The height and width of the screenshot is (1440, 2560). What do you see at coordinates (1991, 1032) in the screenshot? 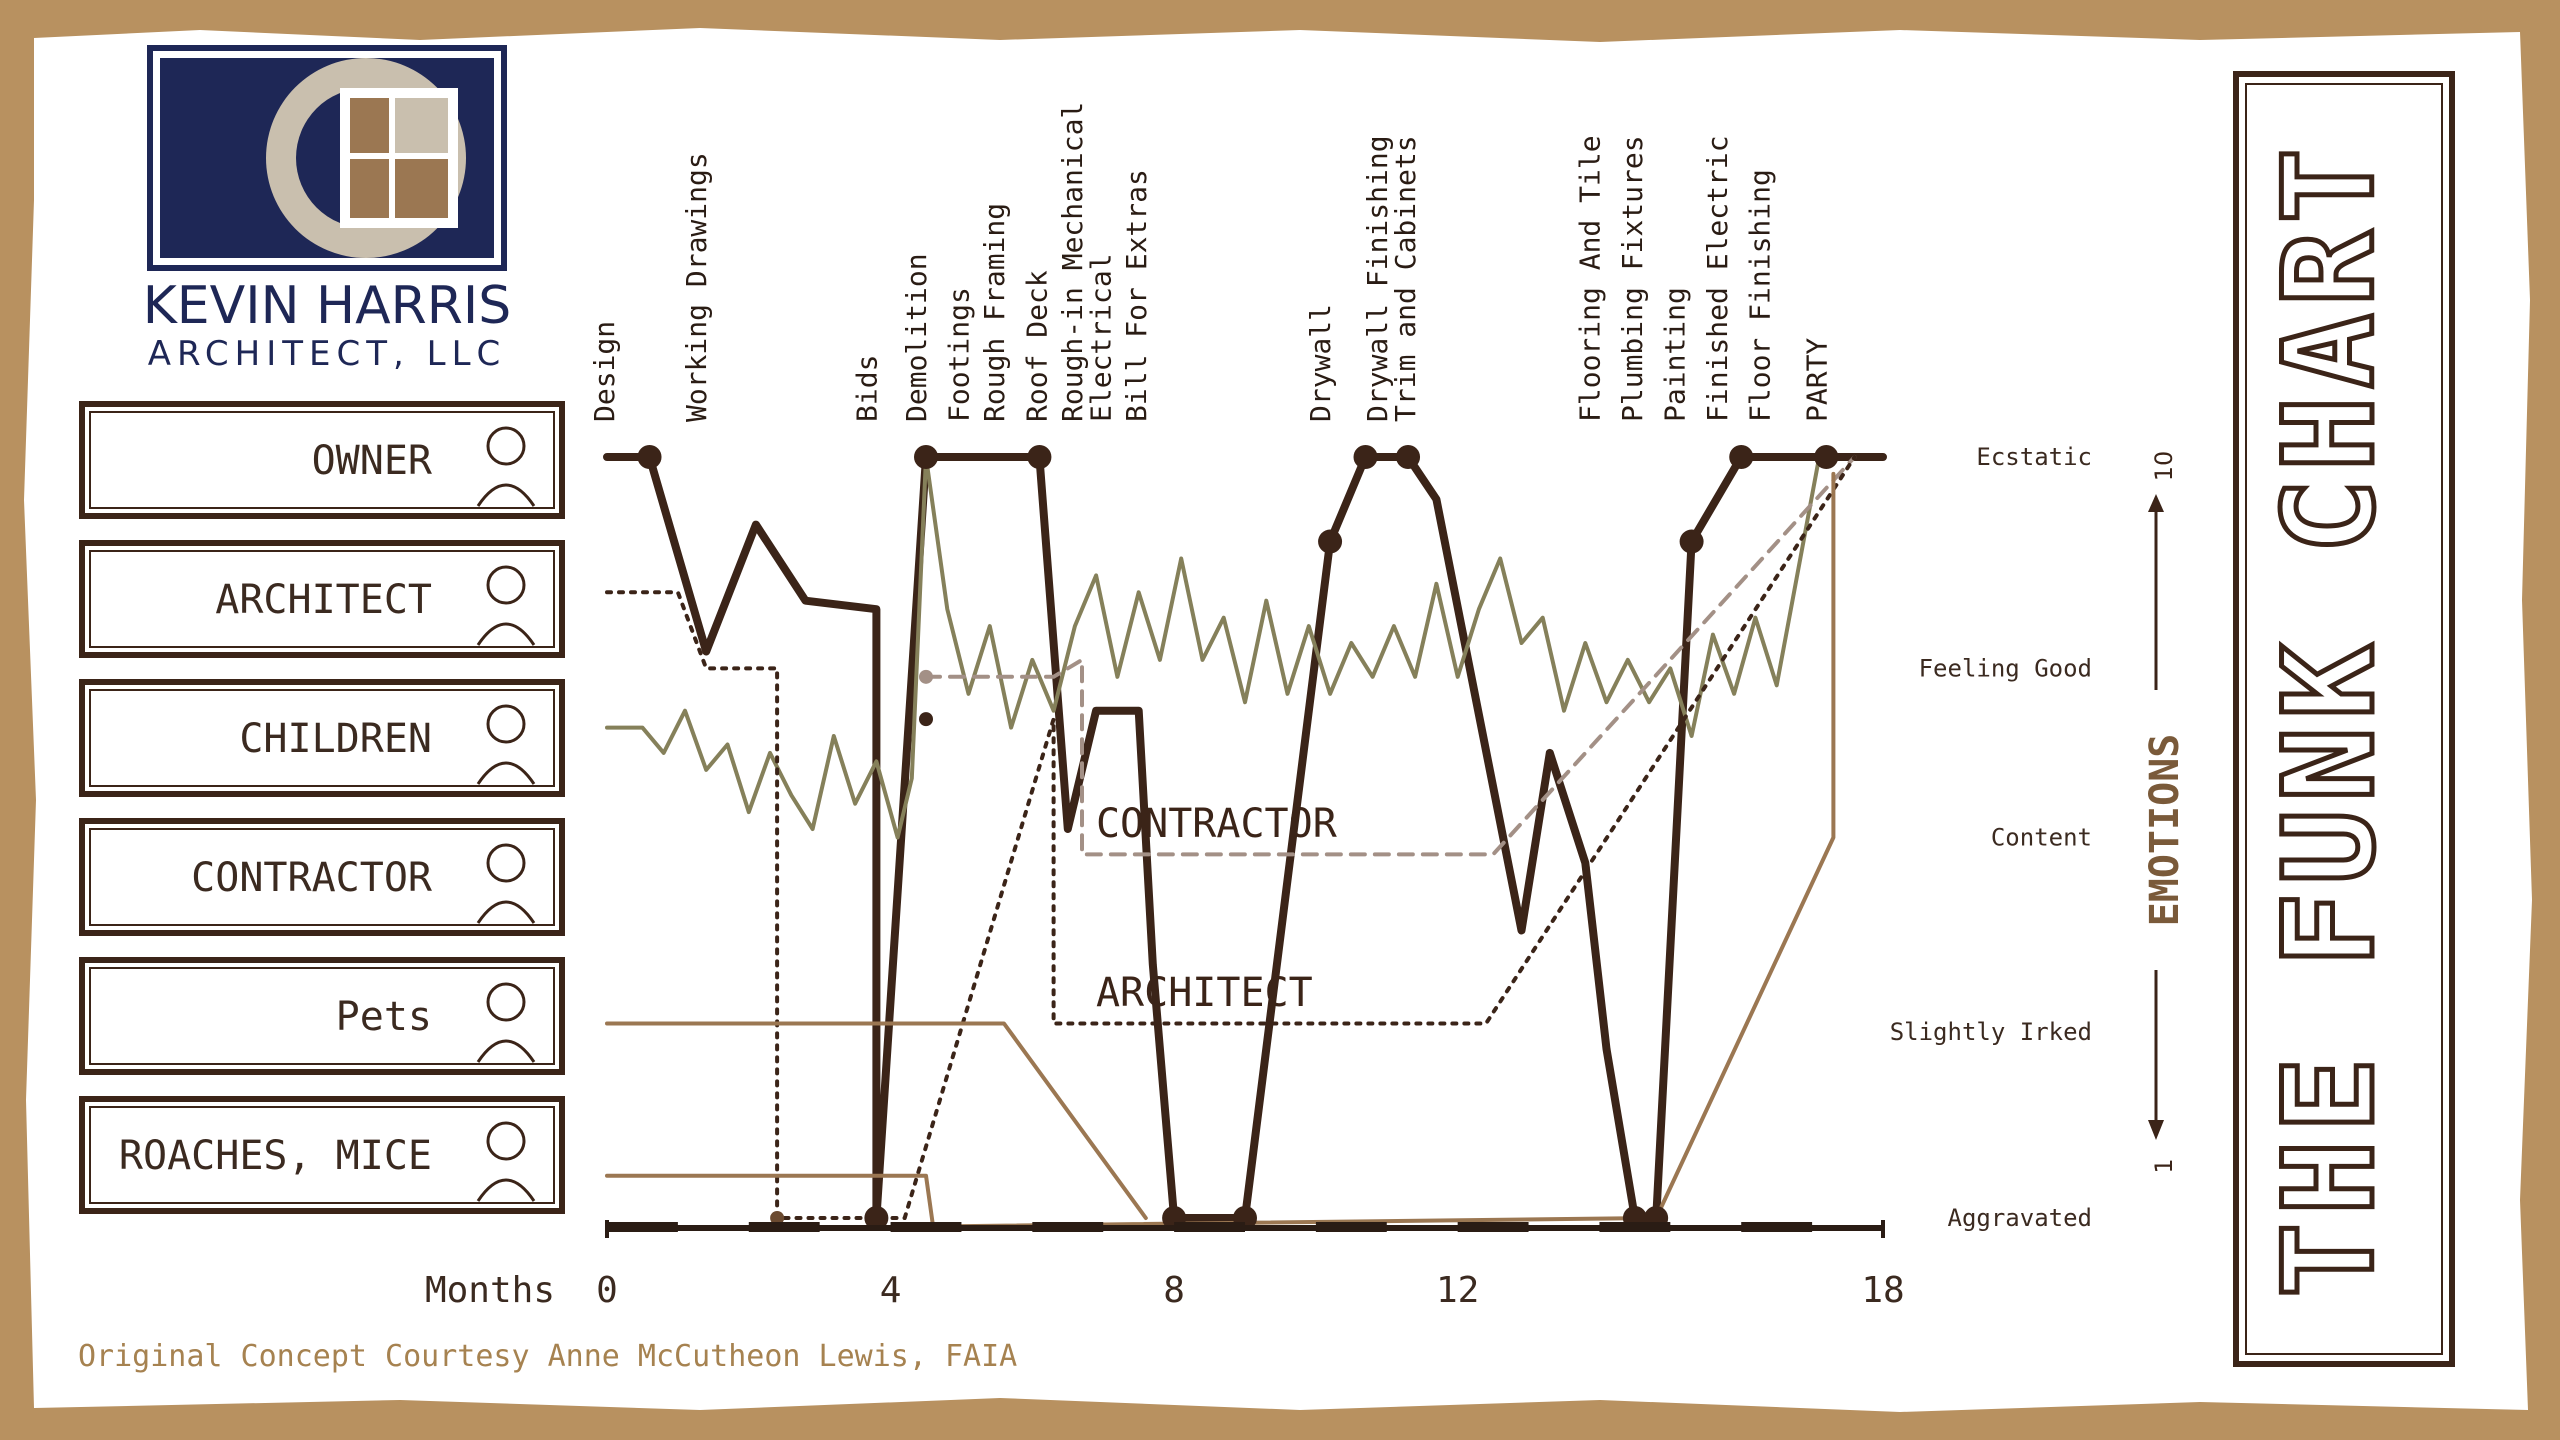
I see `emotion-level-slightly-irked: Slightly Irked` at bounding box center [1991, 1032].